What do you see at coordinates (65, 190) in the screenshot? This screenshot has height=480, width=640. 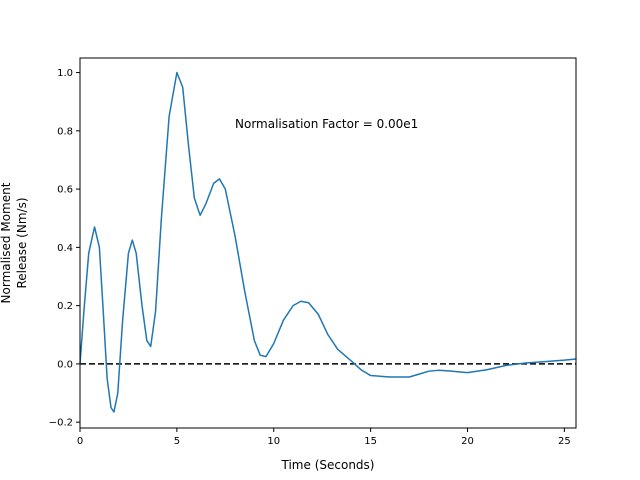 I see `y-tick-label: 0.6` at bounding box center [65, 190].